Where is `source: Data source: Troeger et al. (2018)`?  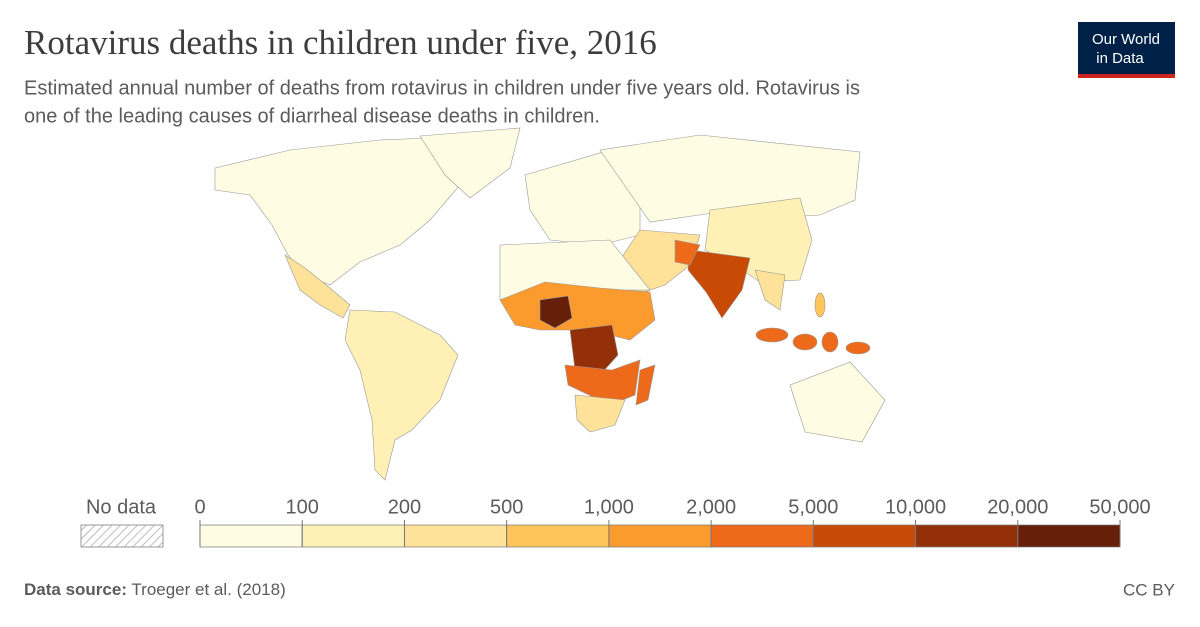
source: Data source: Troeger et al. (2018) is located at coordinates (155, 589).